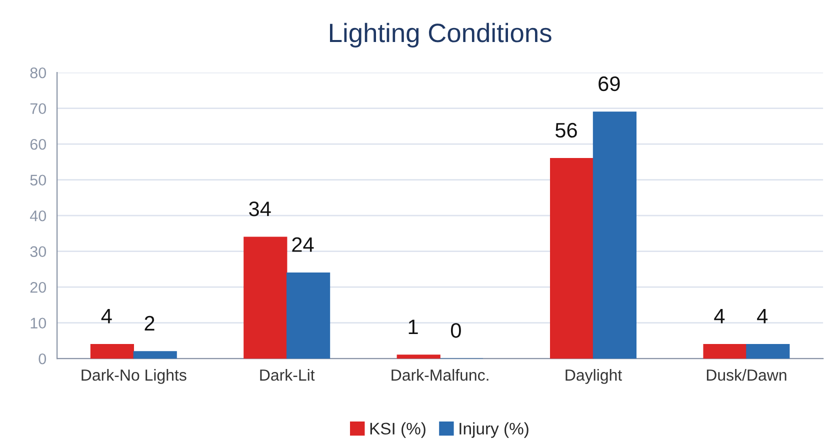 This screenshot has height=440, width=839. I want to click on y-tick-label: 10, so click(38, 323).